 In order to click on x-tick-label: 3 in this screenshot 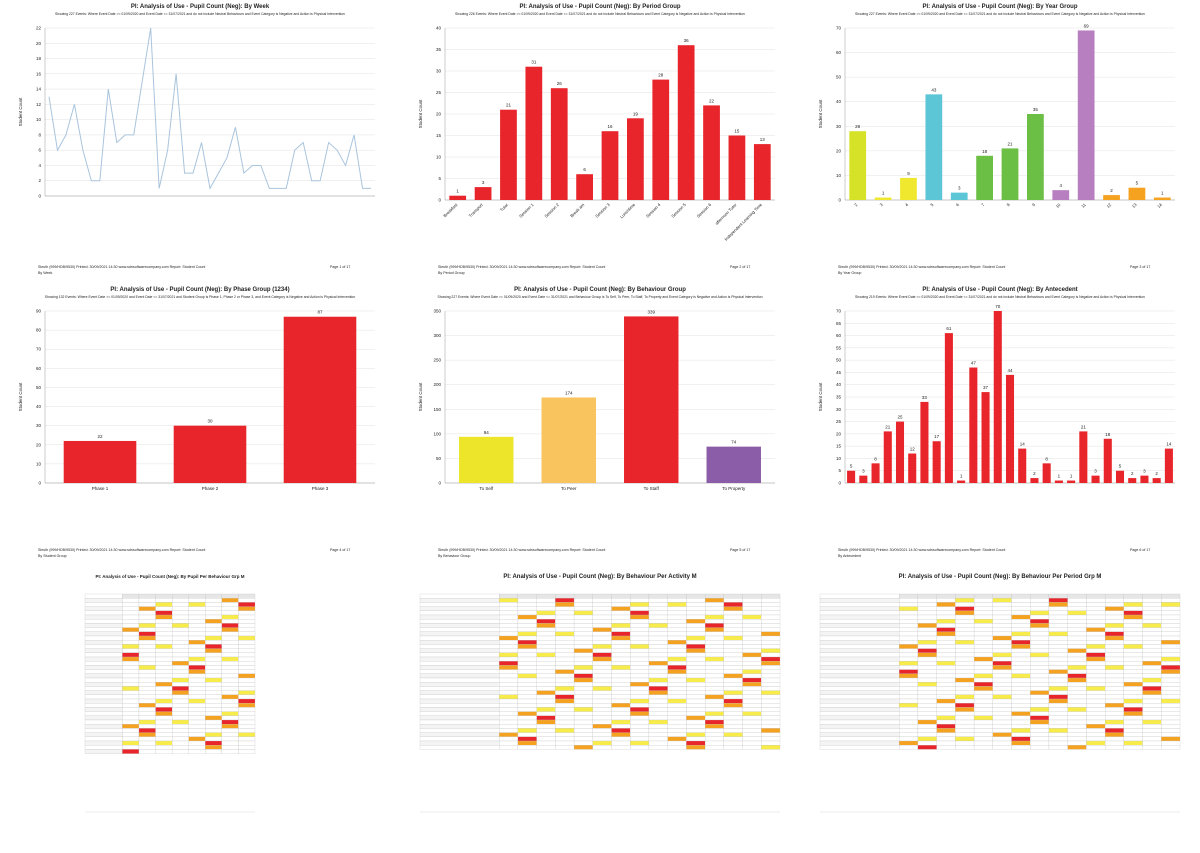, I will do `click(882, 205)`.